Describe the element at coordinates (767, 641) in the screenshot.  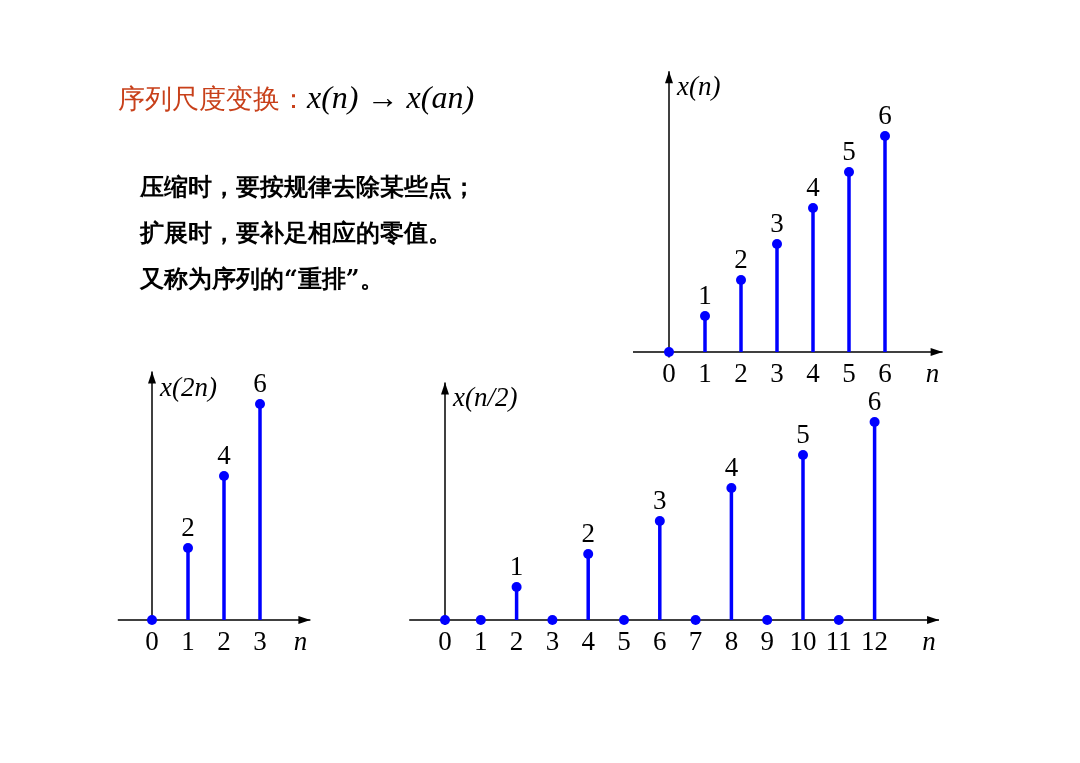
I see `x-tick-label: 9` at that location.